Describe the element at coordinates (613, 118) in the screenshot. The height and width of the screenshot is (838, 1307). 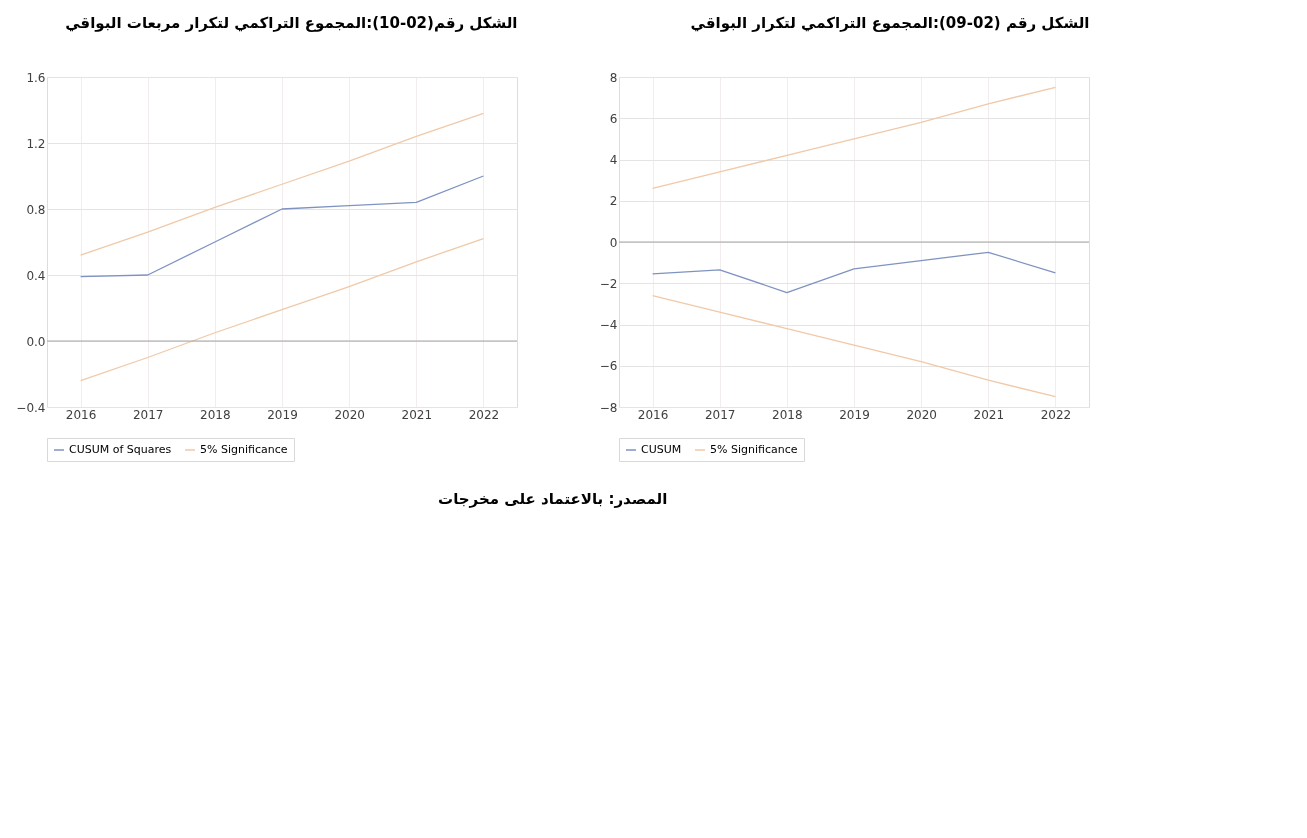
I see `y-tick-label: 6` at that location.